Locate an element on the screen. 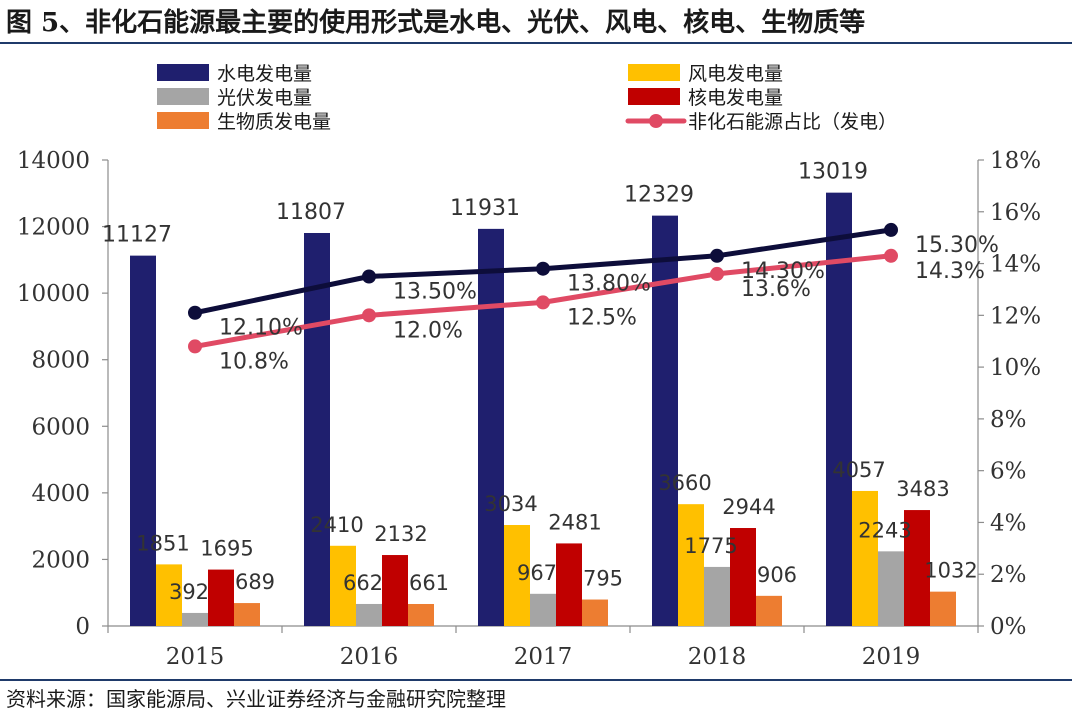  line-data-label: 12.0% is located at coordinates (428, 330).